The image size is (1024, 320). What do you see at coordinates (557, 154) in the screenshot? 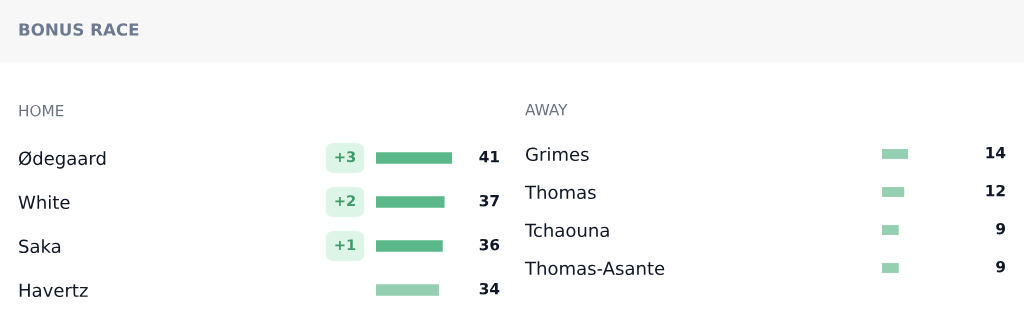
I see `y-tick-label: Grimes` at bounding box center [557, 154].